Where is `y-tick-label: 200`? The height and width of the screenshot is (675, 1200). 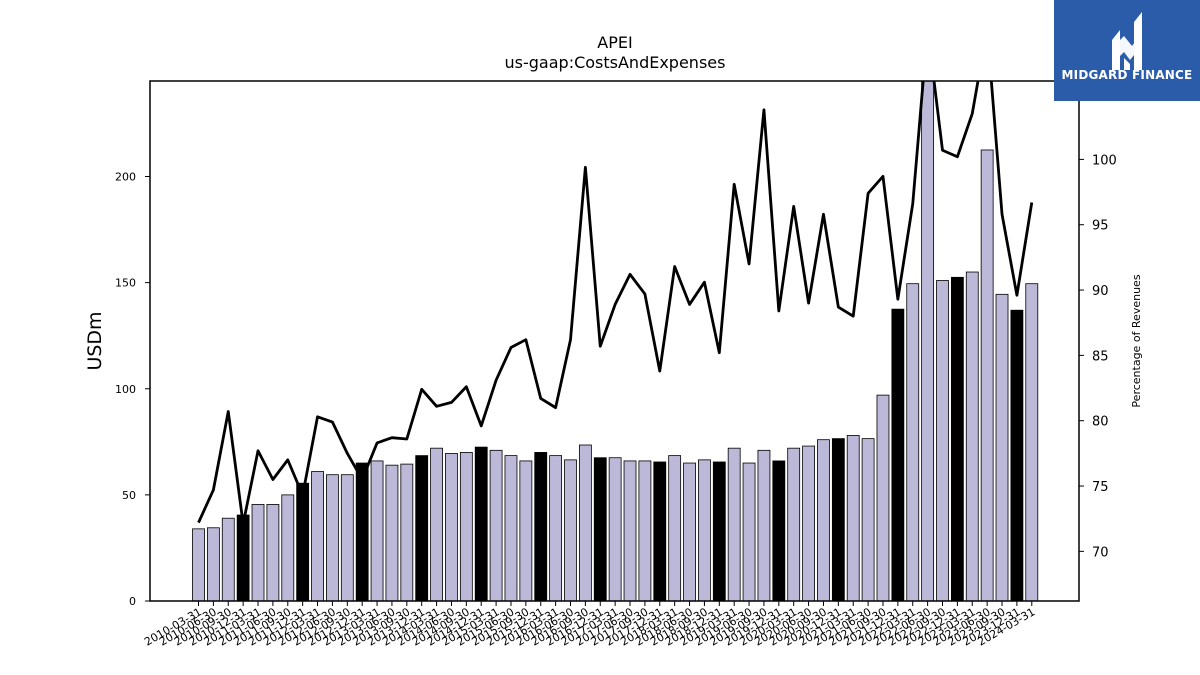 y-tick-label: 200 is located at coordinates (125, 177).